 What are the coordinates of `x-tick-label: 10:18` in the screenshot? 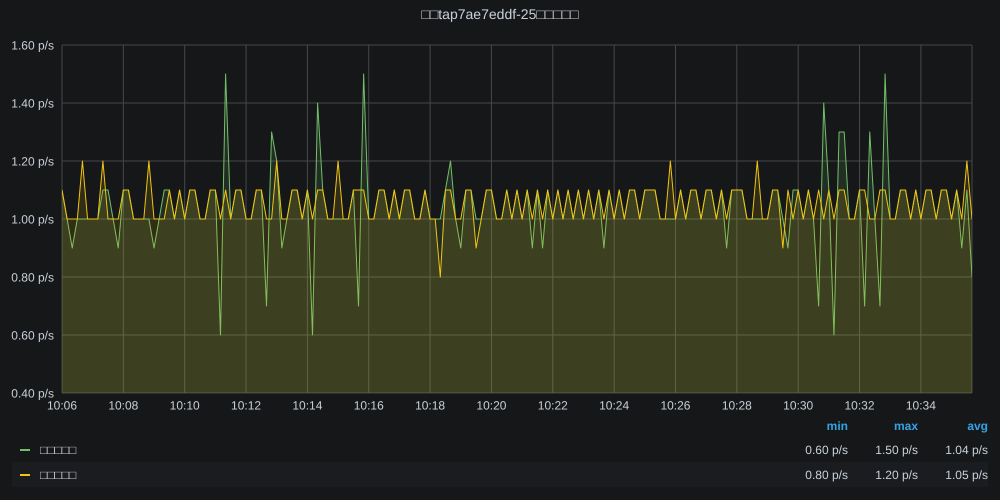 It's located at (430, 405).